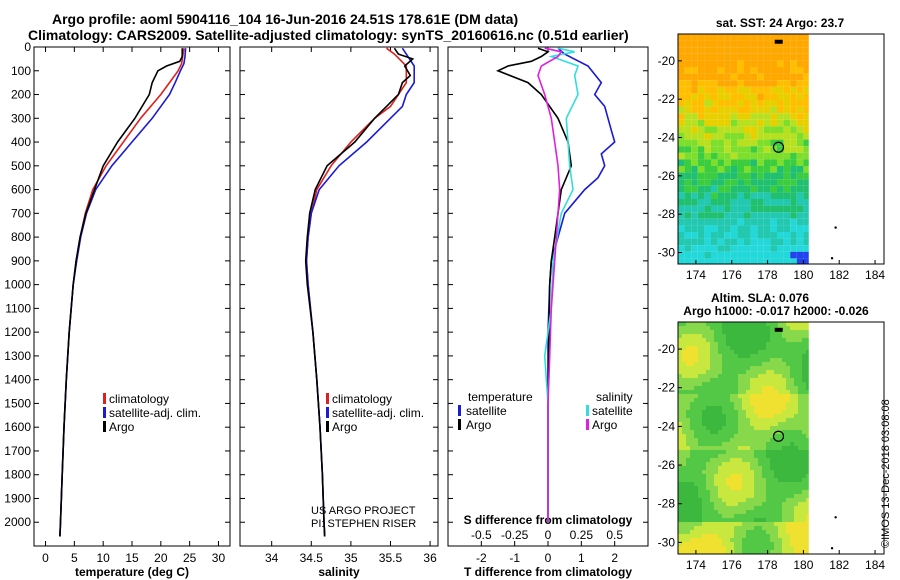 This screenshot has width=900, height=580. What do you see at coordinates (495, 411) in the screenshot?
I see `diff-temp-legend: temperature satellite Argo` at bounding box center [495, 411].